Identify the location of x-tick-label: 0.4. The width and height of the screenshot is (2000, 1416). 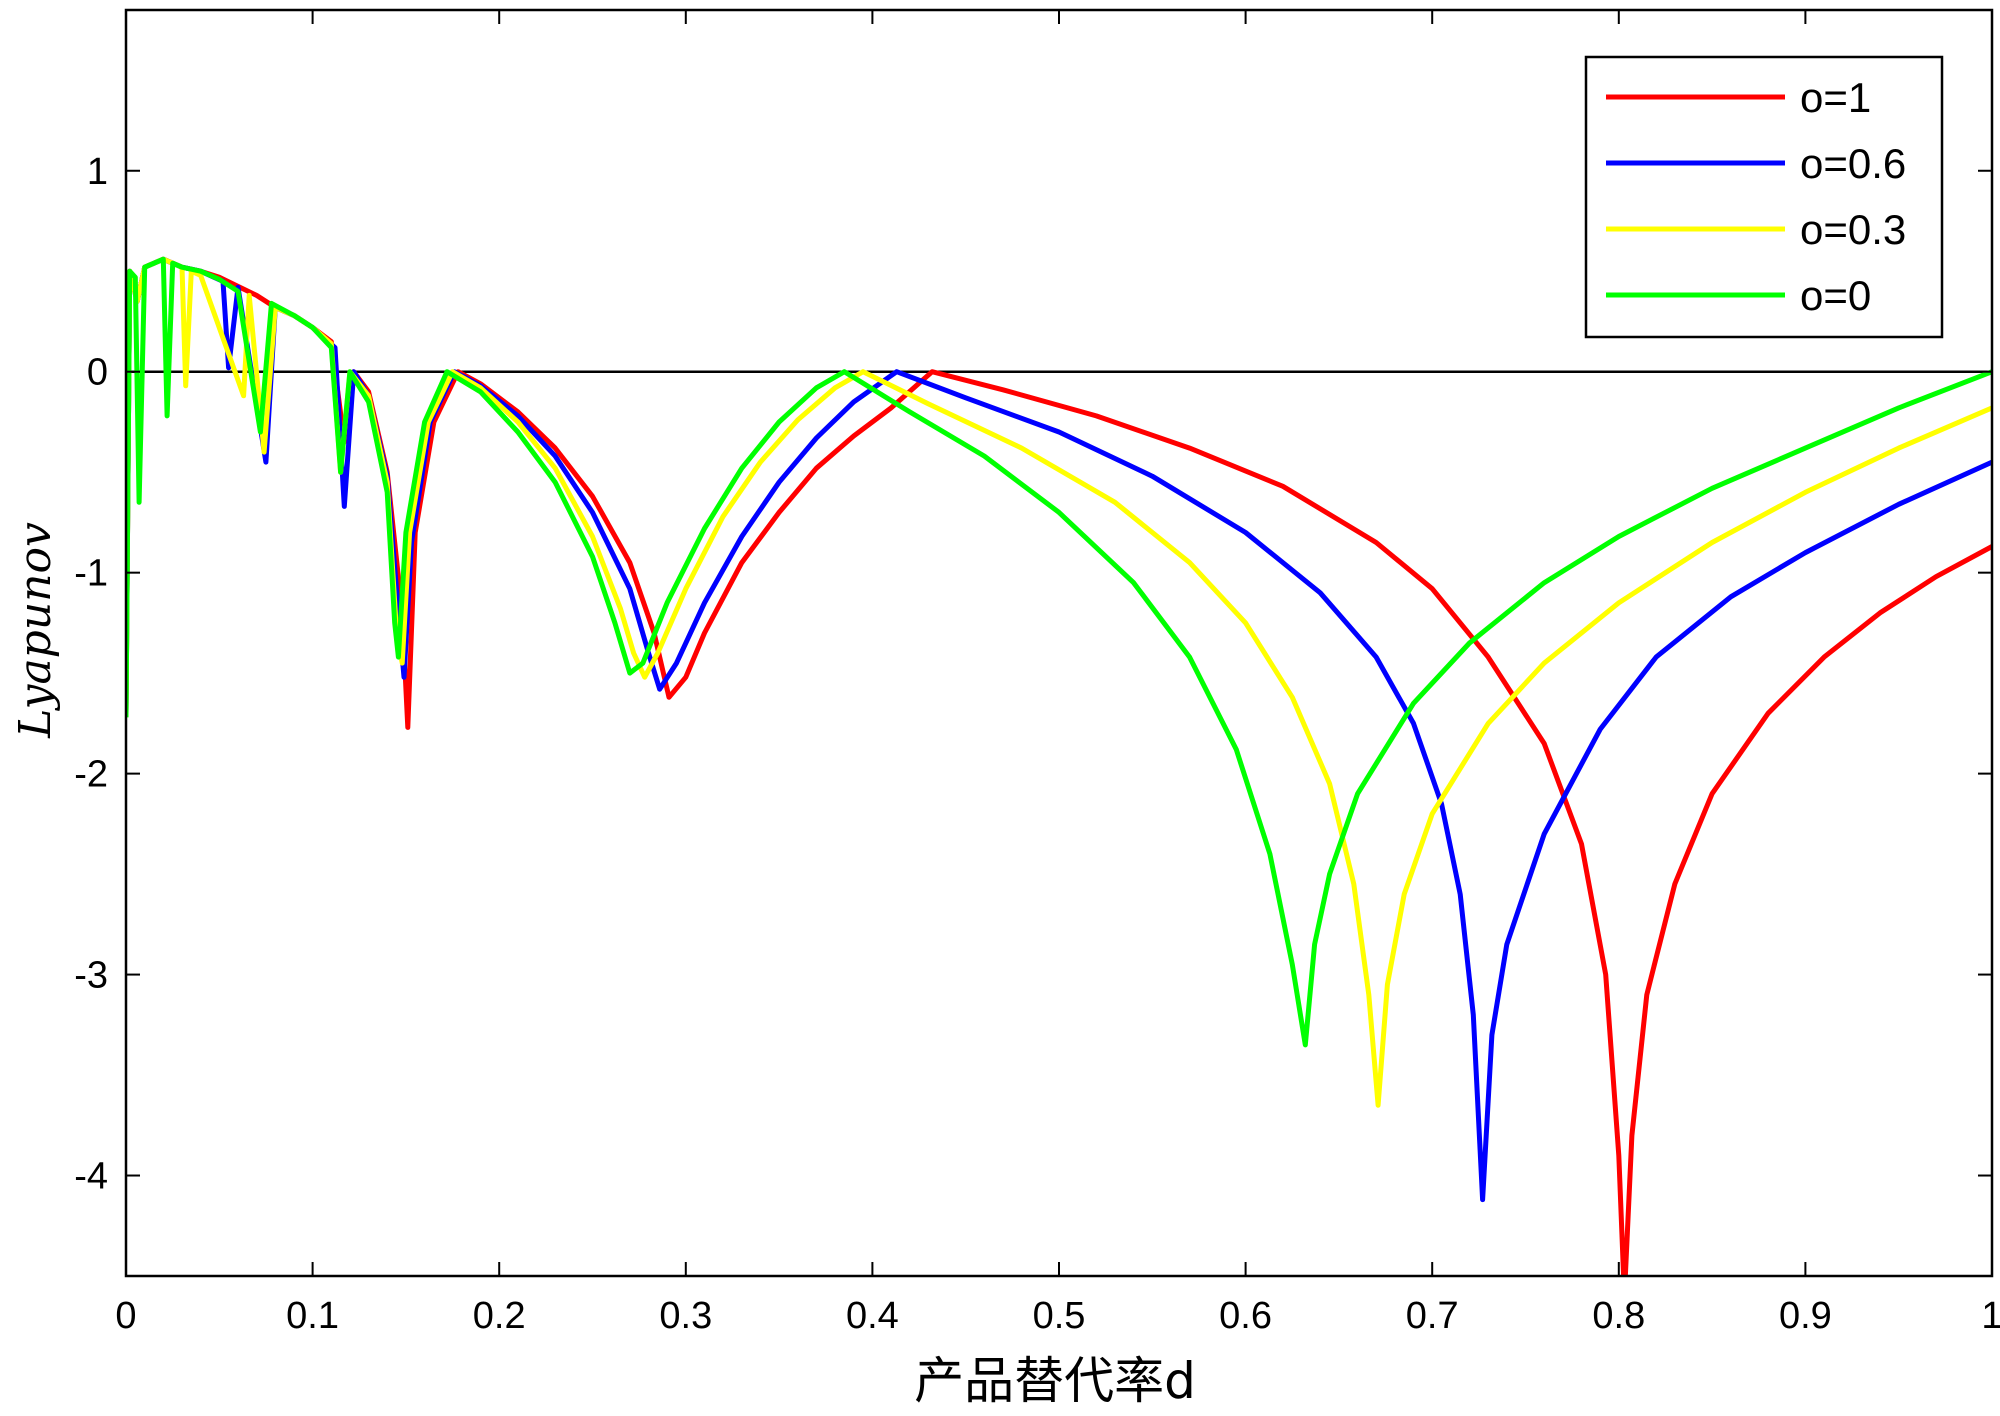
(872, 1316).